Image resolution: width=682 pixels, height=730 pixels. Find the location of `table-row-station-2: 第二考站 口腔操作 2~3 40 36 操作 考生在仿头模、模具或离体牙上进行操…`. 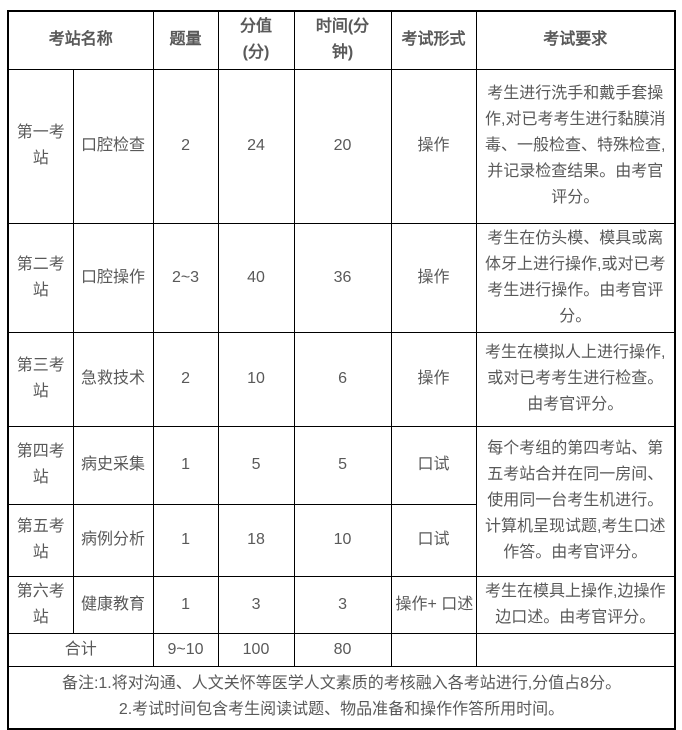

table-row-station-2: 第二考站 口腔操作 2~3 40 36 操作 考生在仿头模、模具或离体牙上进行操… is located at coordinates (341, 277).